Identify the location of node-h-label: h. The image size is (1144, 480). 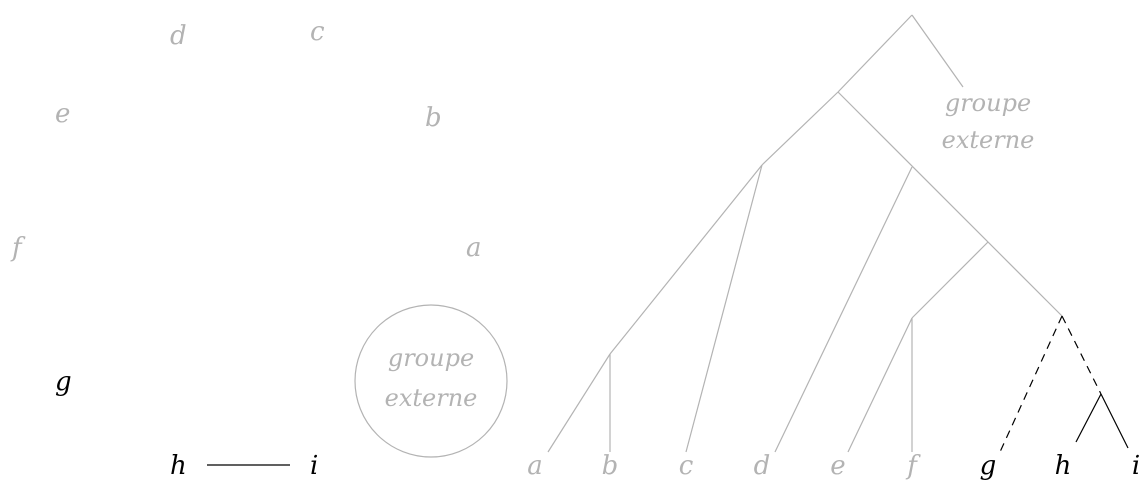
(178, 465).